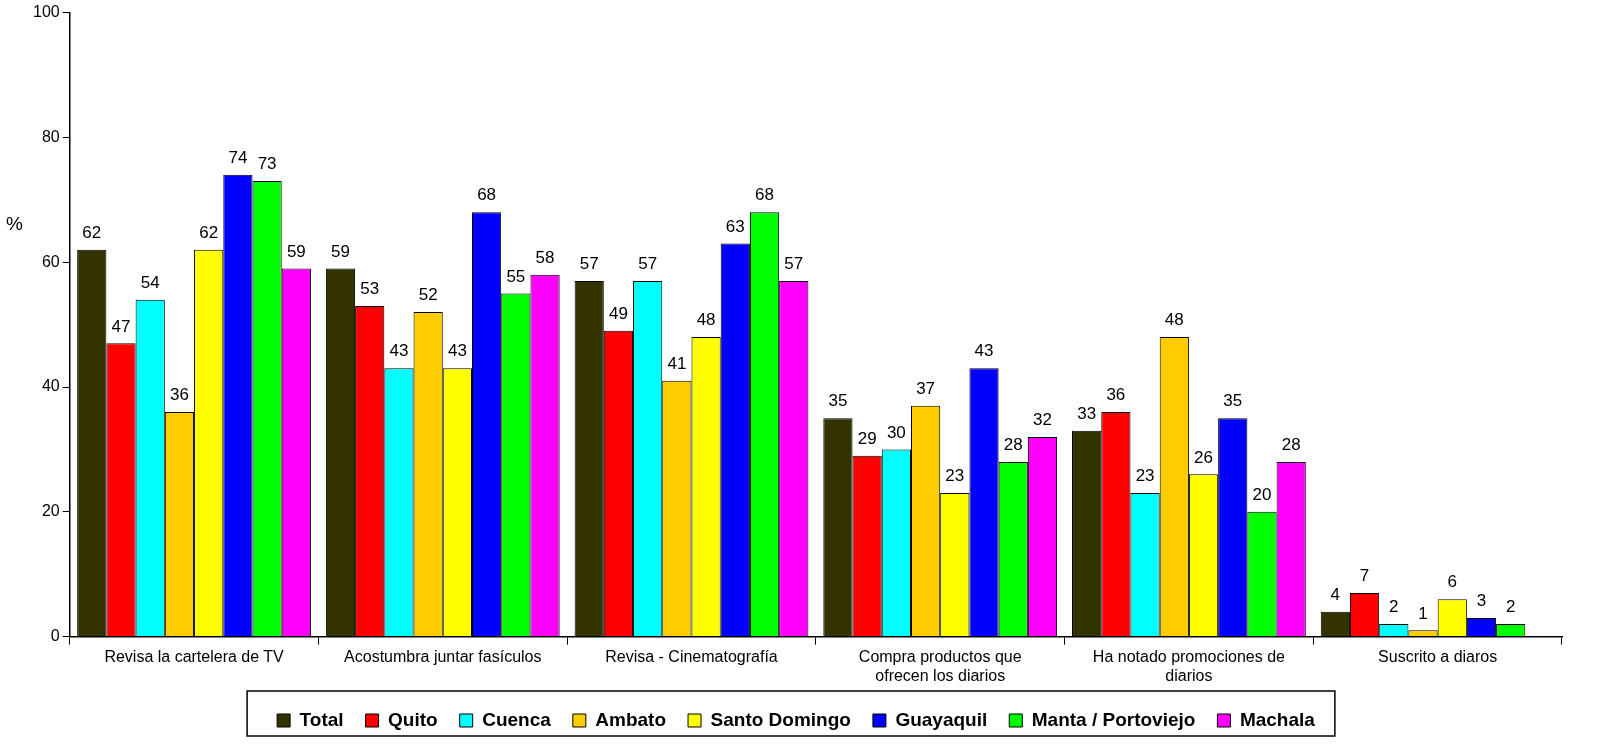 Image resolution: width=1612 pixels, height=756 pixels. Describe the element at coordinates (941, 719) in the screenshot. I see `legend-label: Guayaquil` at that location.